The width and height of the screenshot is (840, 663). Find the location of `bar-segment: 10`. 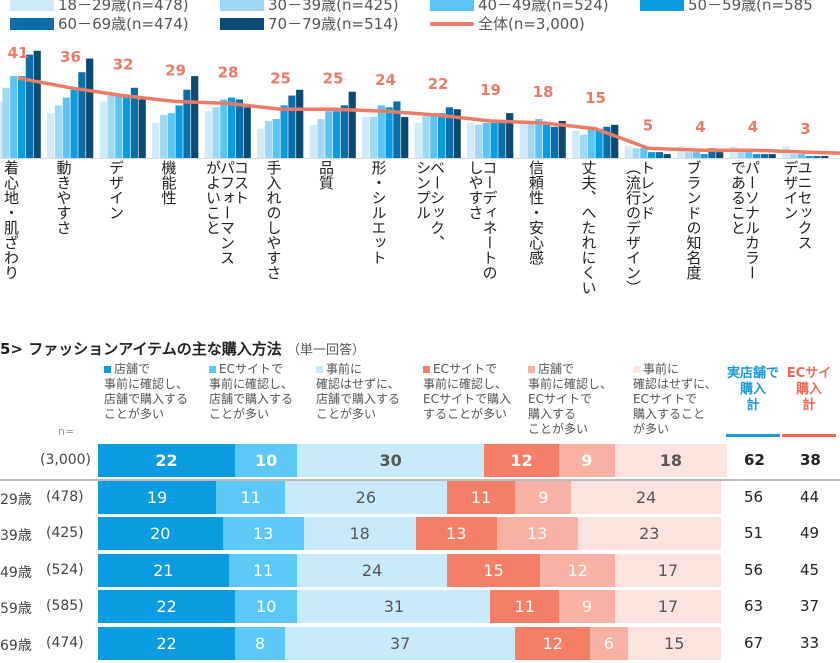

bar-segment: 10 is located at coordinates (266, 460).